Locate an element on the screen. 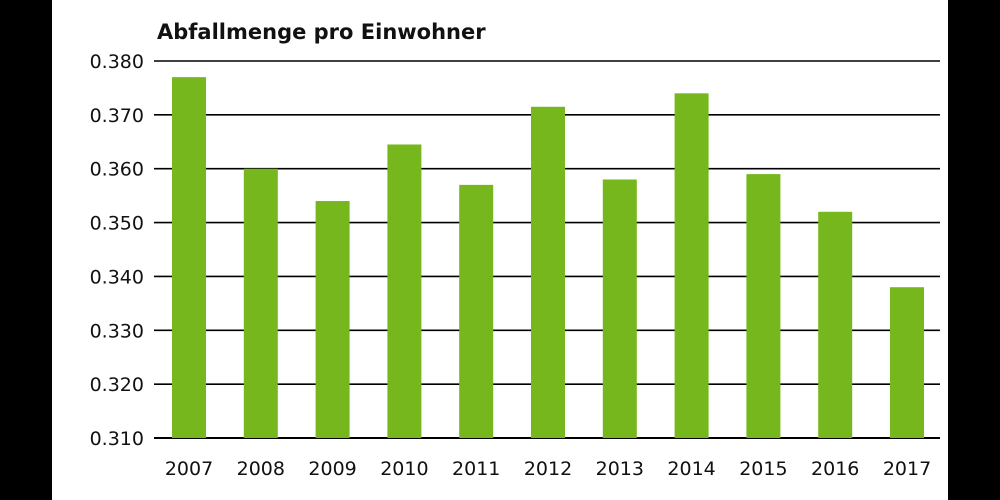  x-tick-label: 2012 is located at coordinates (548, 469).